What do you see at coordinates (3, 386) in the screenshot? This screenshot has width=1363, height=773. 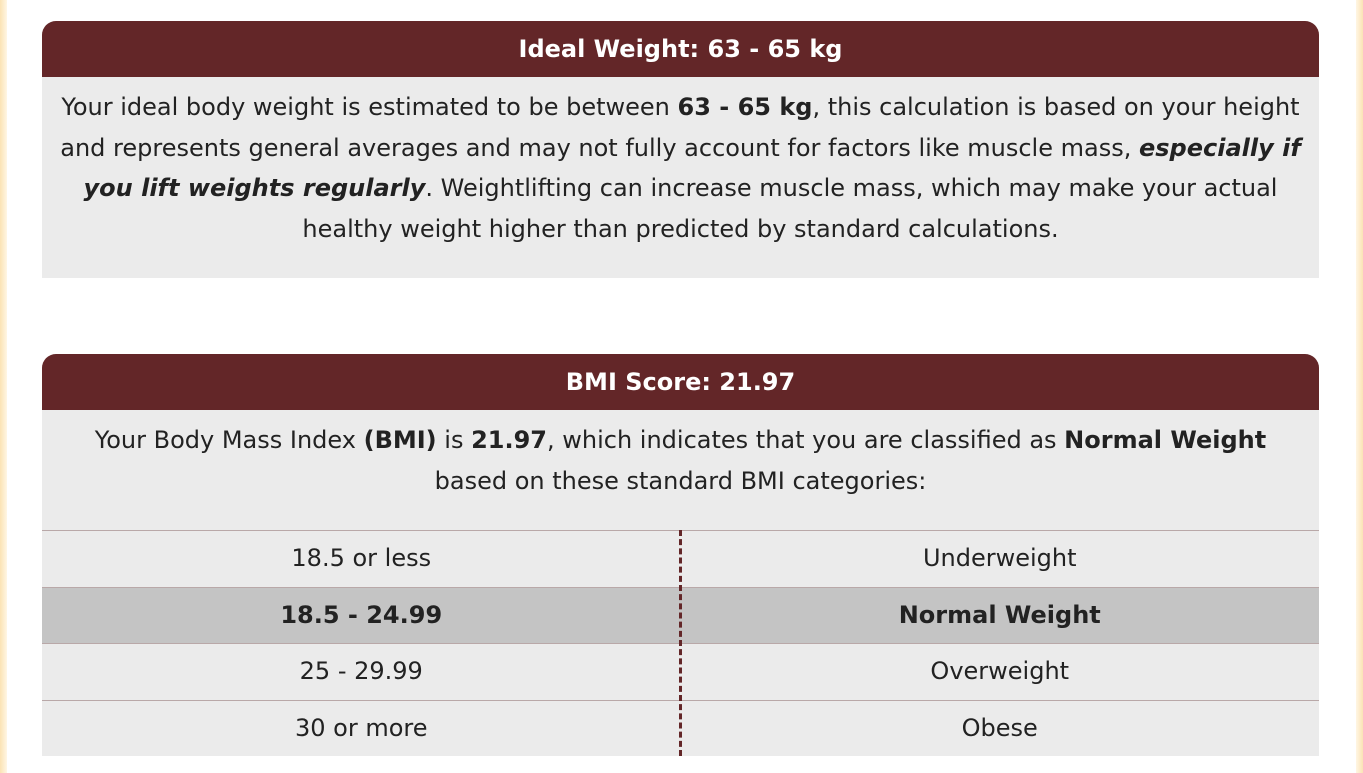 I see `page-edge-left` at bounding box center [3, 386].